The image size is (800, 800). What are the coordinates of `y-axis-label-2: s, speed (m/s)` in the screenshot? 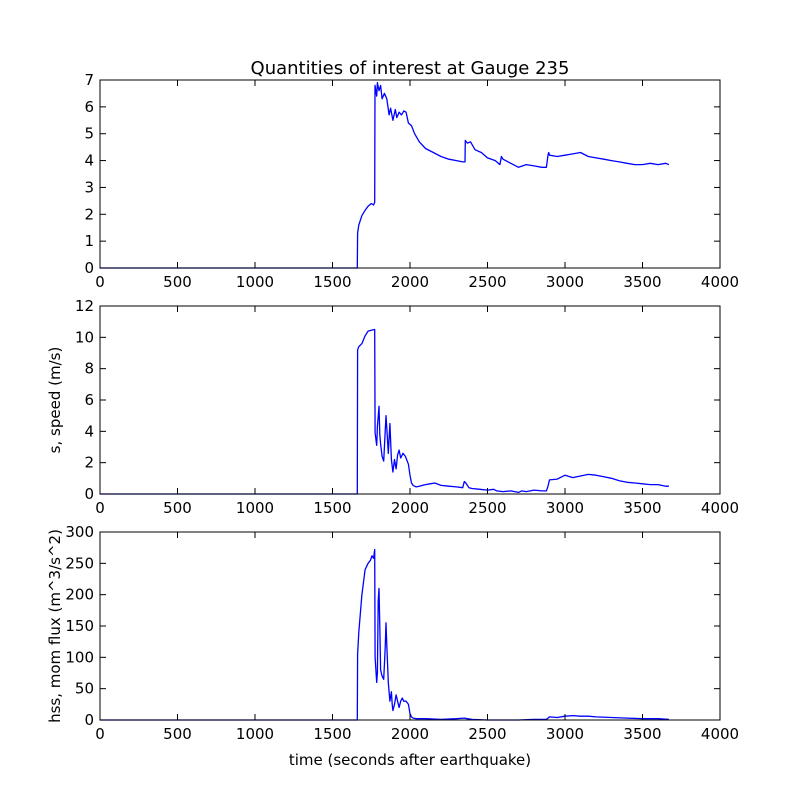 It's located at (55, 400).